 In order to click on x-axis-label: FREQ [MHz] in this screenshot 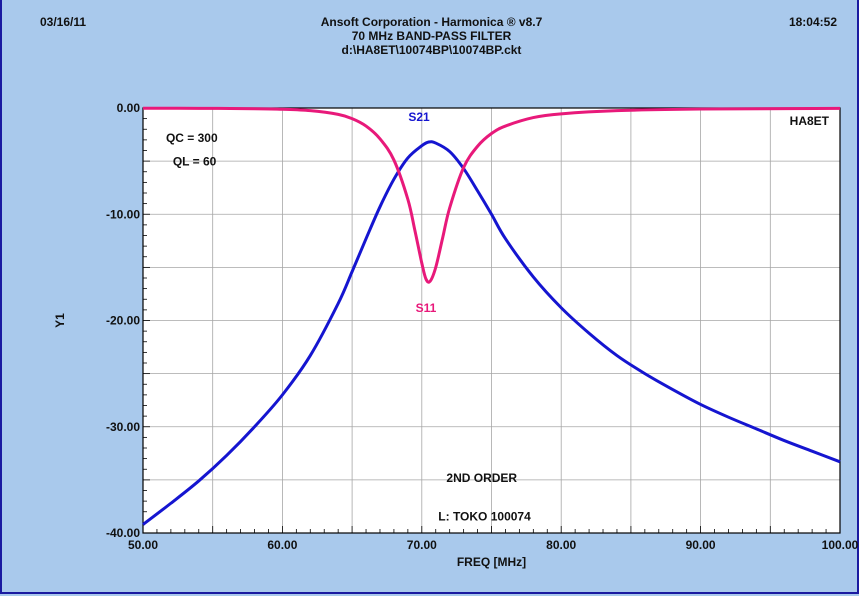, I will do `click(491, 562)`.